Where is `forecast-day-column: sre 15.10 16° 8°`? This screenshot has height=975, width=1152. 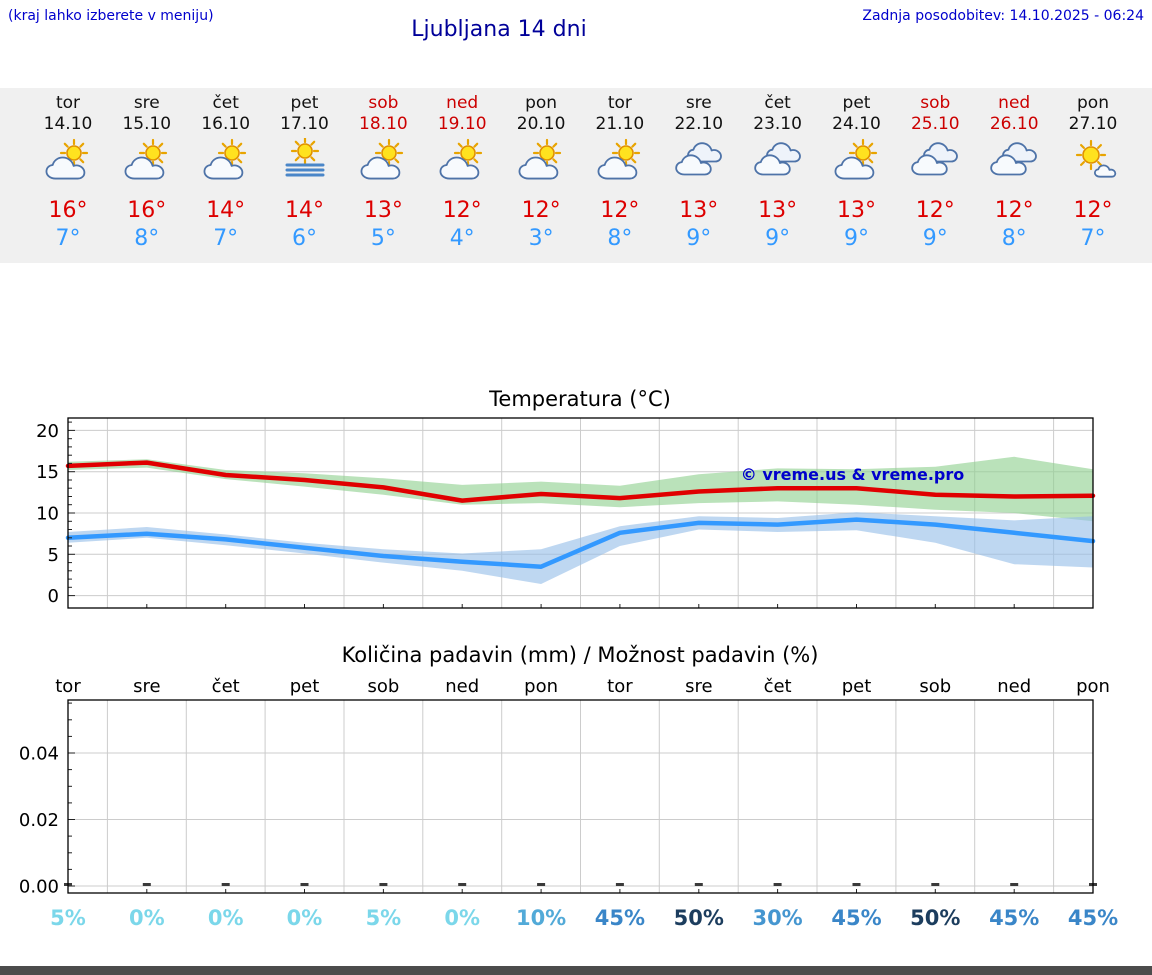
forecast-day-column: sre 15.10 16° 8° is located at coordinates (146, 175).